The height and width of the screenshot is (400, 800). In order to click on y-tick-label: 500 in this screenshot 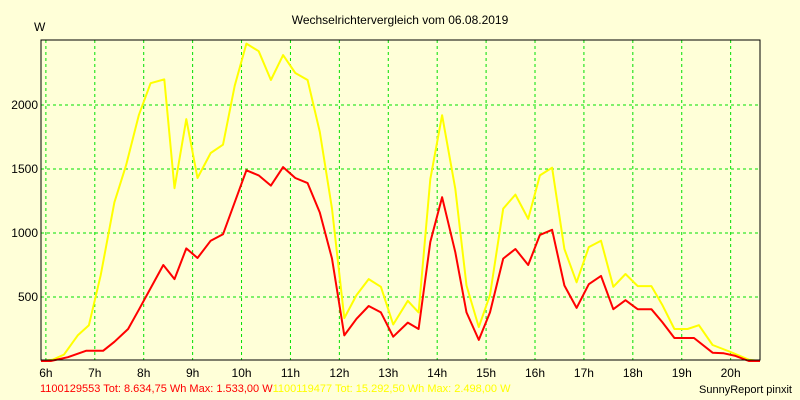, I will do `click(28, 297)`.